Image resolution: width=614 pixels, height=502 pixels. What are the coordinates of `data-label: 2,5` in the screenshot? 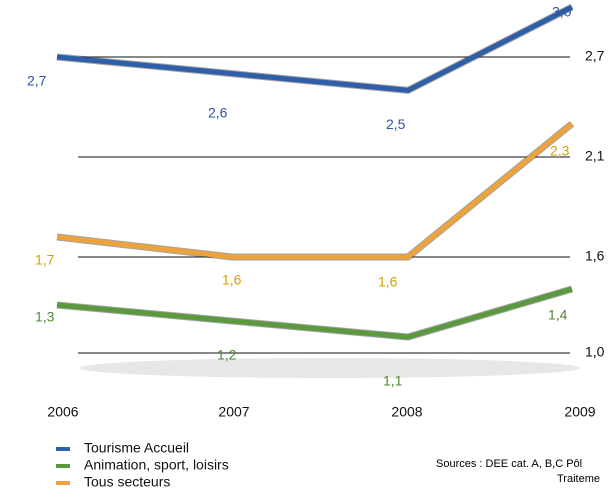 It's located at (396, 124).